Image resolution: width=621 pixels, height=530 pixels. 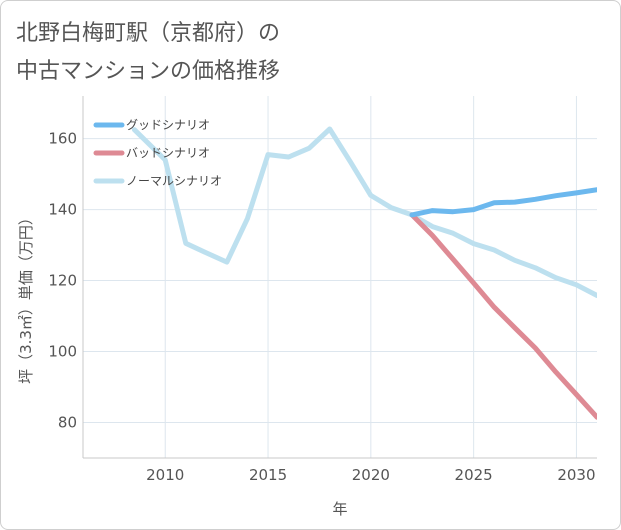 I want to click on y-tick-label: 140, so click(x=62, y=210).